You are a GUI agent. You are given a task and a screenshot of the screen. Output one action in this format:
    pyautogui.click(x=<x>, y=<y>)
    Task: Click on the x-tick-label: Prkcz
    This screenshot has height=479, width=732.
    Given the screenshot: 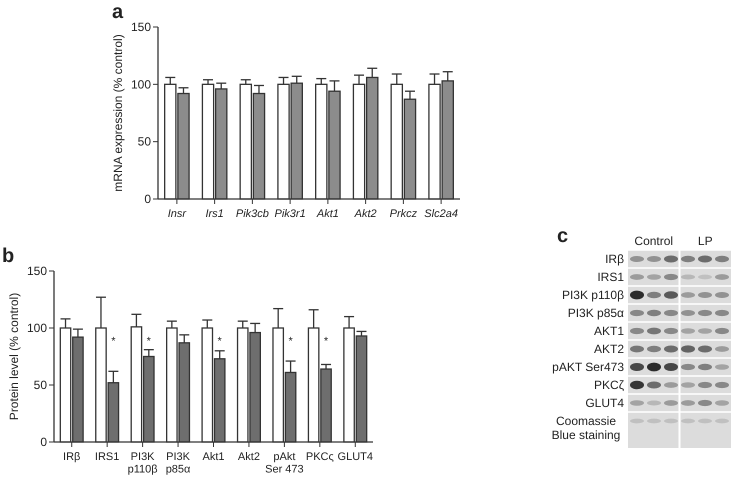 What is the action you would take?
    pyautogui.click(x=404, y=214)
    